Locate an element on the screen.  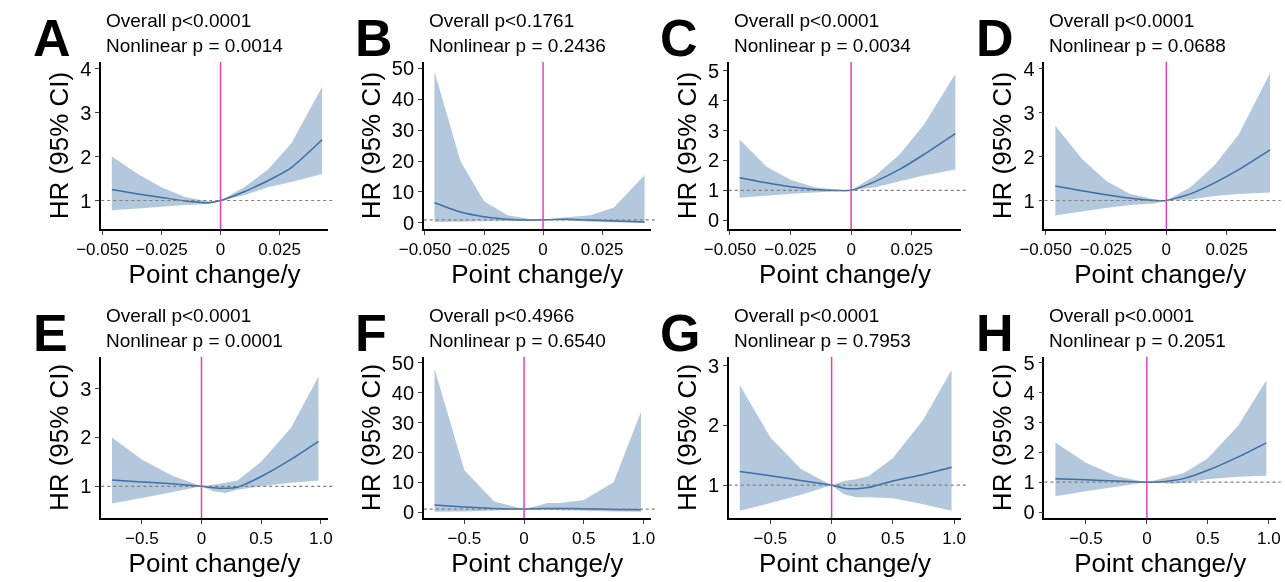
chart-title: G is located at coordinates (680, 333).